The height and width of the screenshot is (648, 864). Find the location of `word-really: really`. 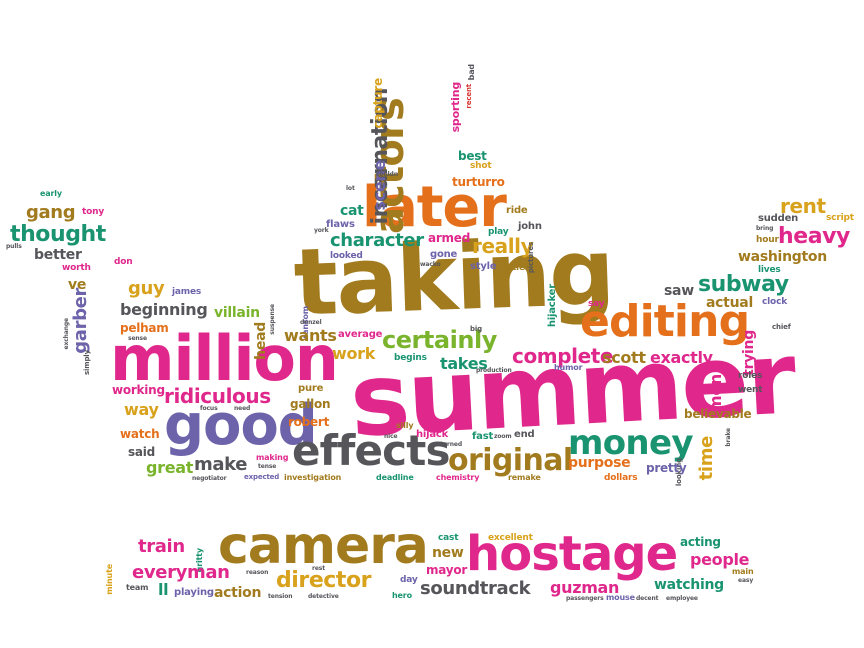

word-really: really is located at coordinates (503, 246).